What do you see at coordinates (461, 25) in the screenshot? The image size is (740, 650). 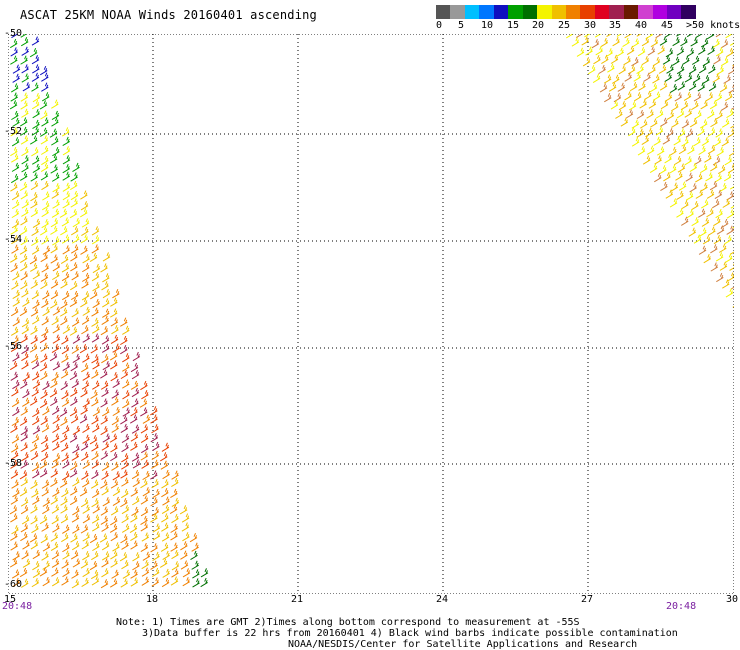 I see `legend-label-5: 5` at bounding box center [461, 25].